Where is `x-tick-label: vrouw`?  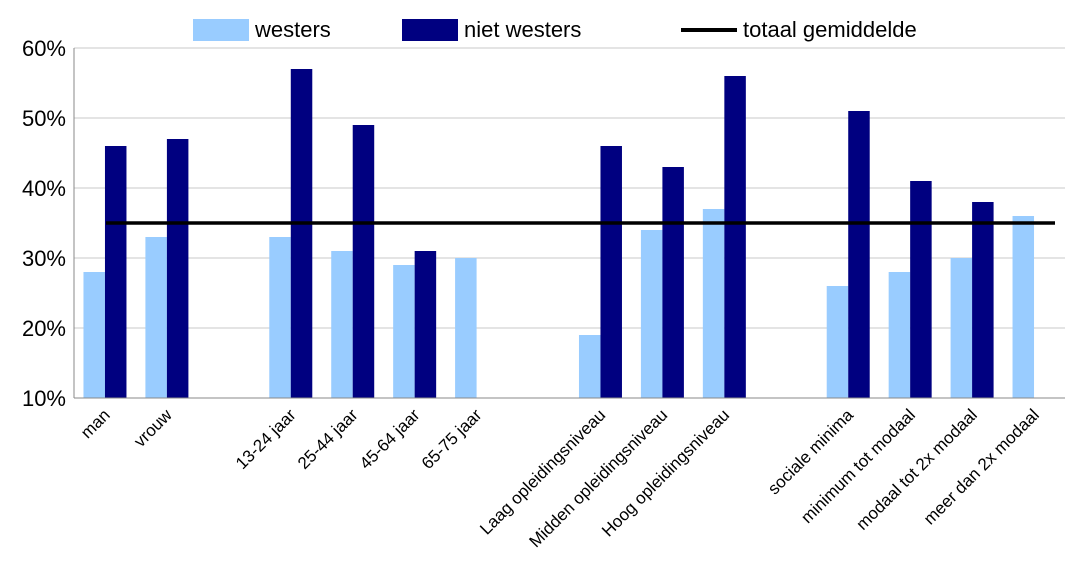 x-tick-label: vrouw is located at coordinates (153, 428).